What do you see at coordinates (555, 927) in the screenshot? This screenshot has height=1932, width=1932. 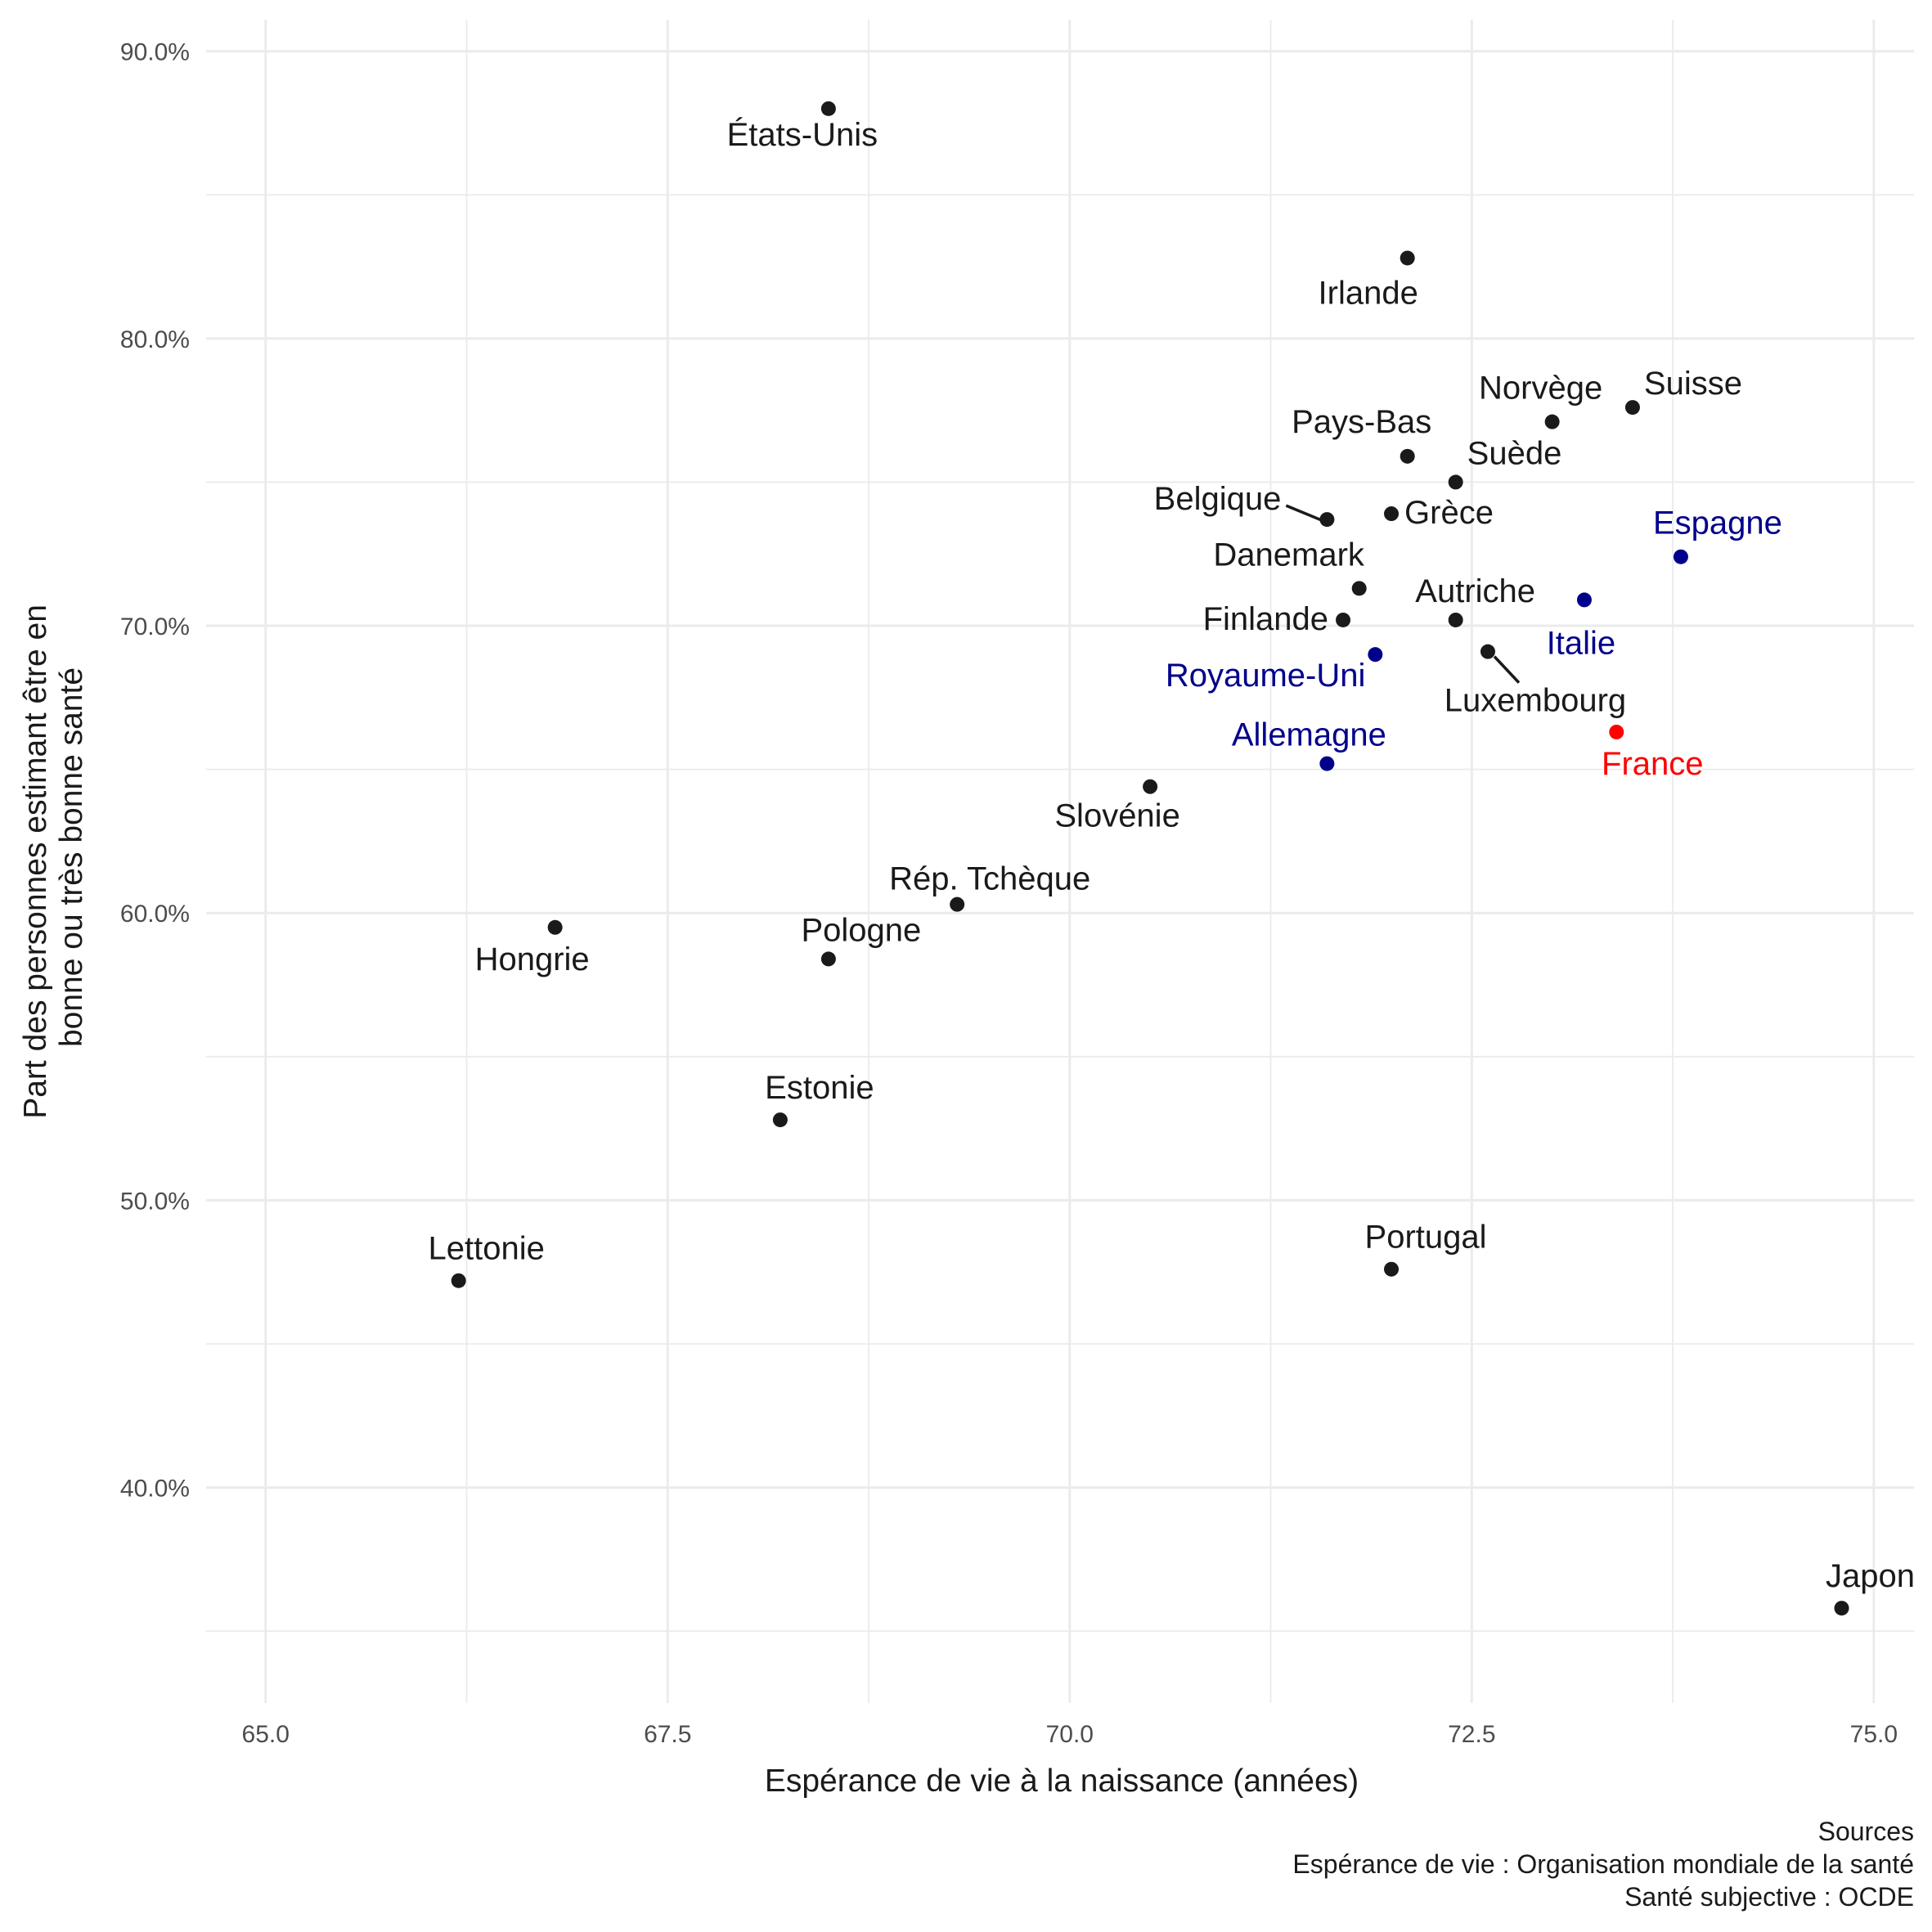 I see `point-hongrie` at bounding box center [555, 927].